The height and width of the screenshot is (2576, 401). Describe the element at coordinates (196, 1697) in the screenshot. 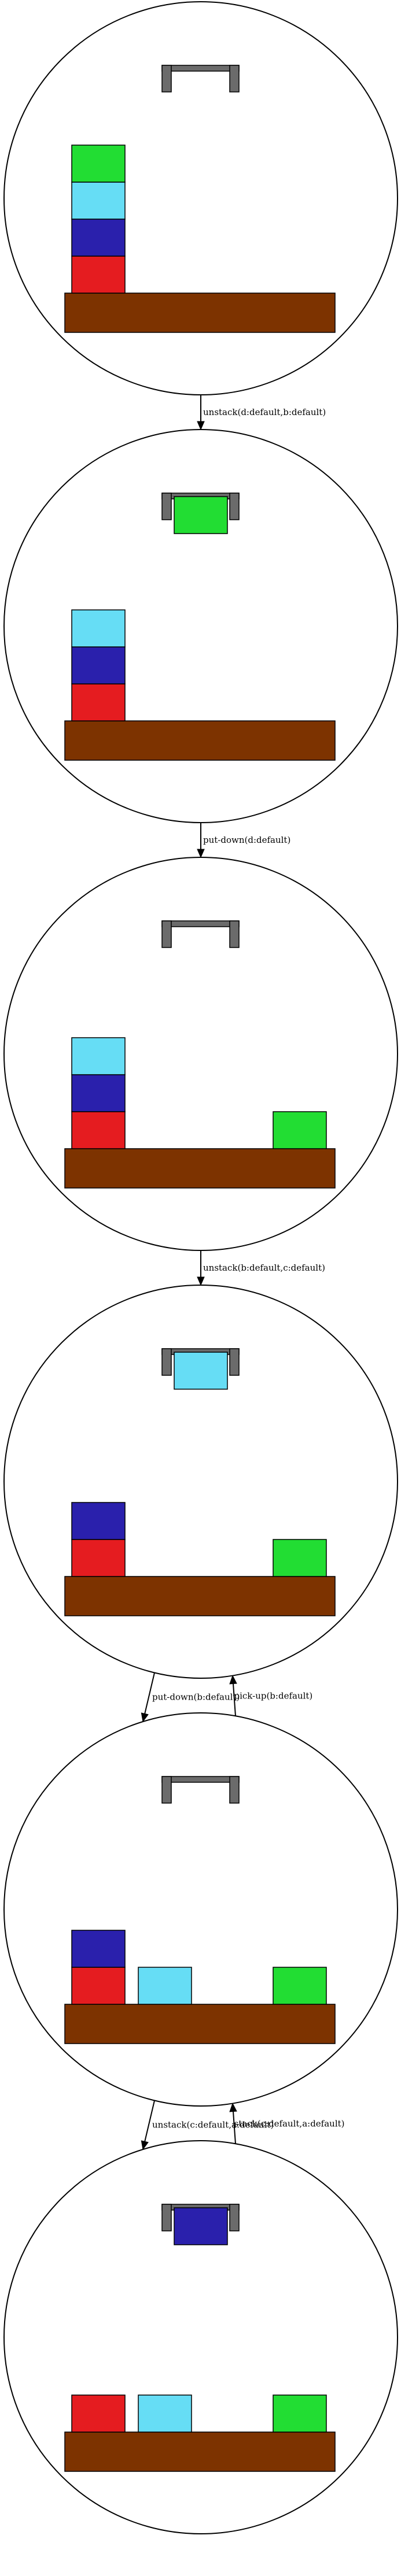

I see `edge-label: put-down(b:default)` at that location.